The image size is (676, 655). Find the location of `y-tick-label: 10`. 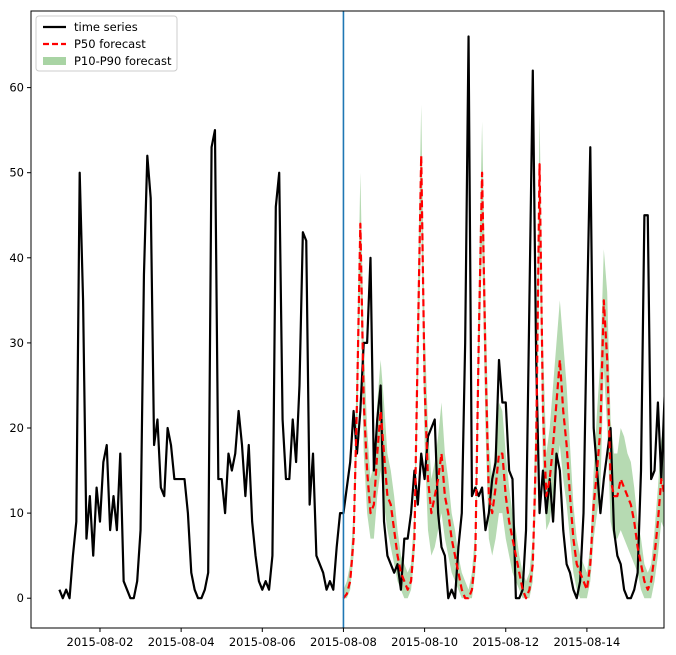

y-tick-label: 10 is located at coordinates (16, 513).